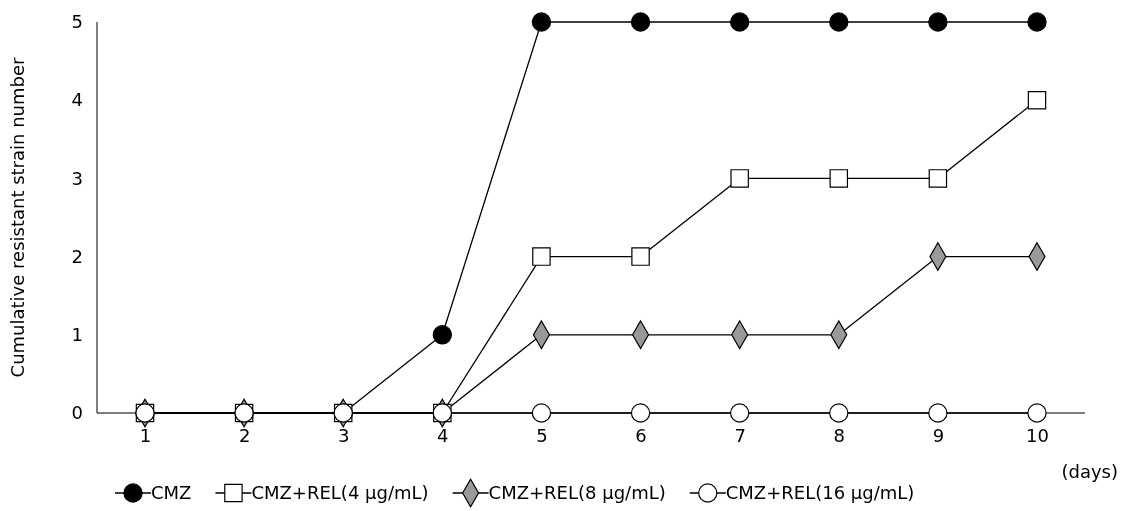  What do you see at coordinates (641, 435) in the screenshot?
I see `x-tick-label: 6` at bounding box center [641, 435].